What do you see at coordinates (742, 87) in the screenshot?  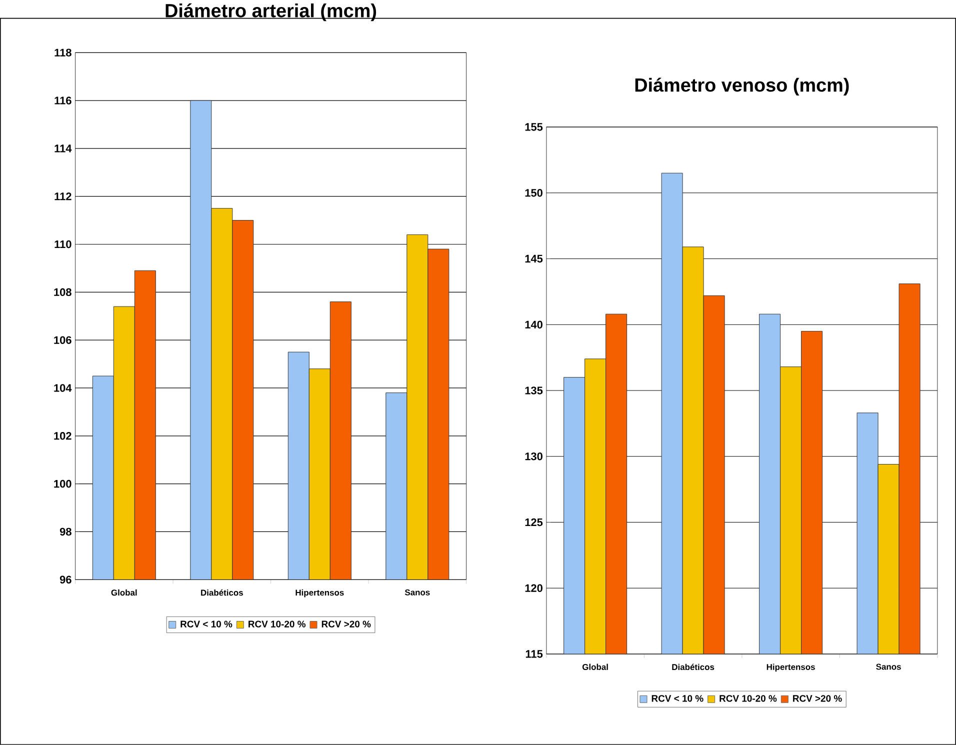 I see `chart-title: Diámetro venoso (mcm)` at bounding box center [742, 87].